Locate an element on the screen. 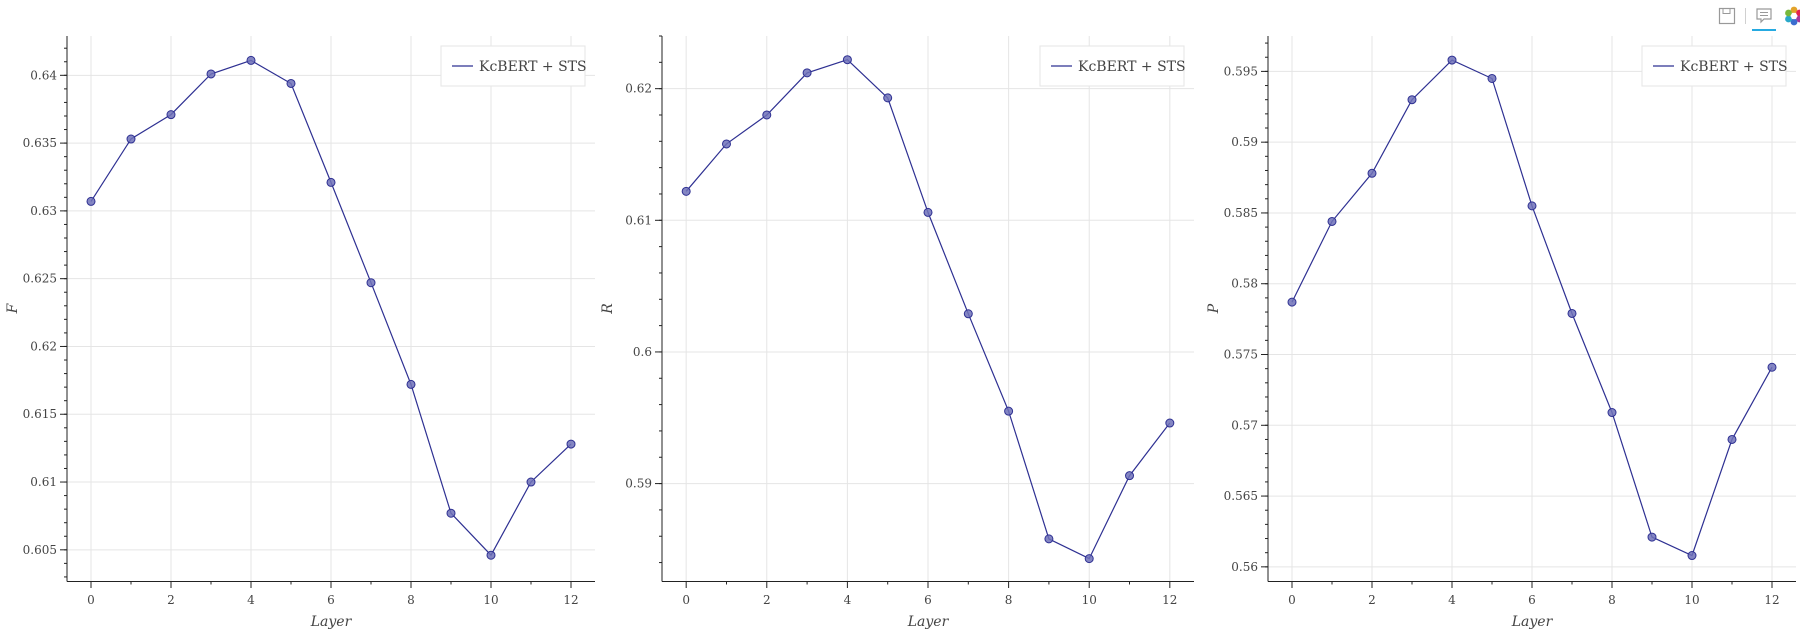 This screenshot has width=1800, height=630. hover-tool is located at coordinates (1764, 17).